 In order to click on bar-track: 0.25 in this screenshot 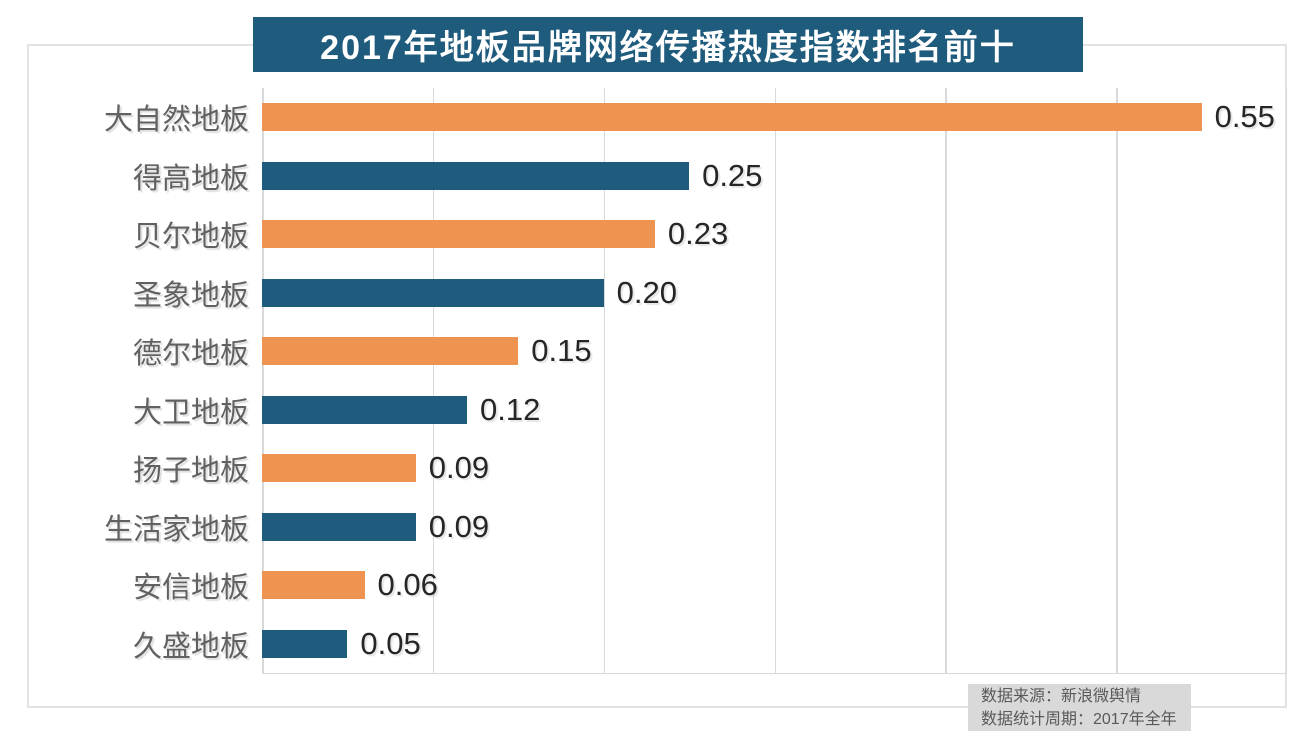, I will do `click(774, 176)`.